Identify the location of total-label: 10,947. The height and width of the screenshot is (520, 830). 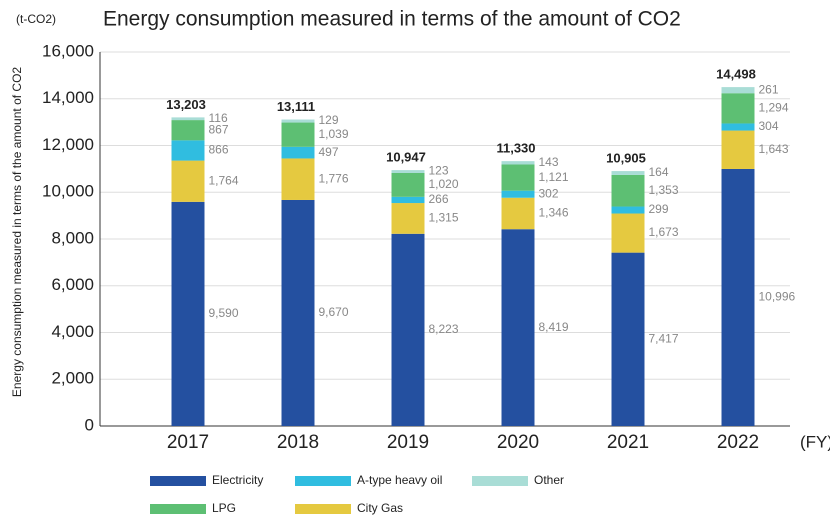
(406, 157).